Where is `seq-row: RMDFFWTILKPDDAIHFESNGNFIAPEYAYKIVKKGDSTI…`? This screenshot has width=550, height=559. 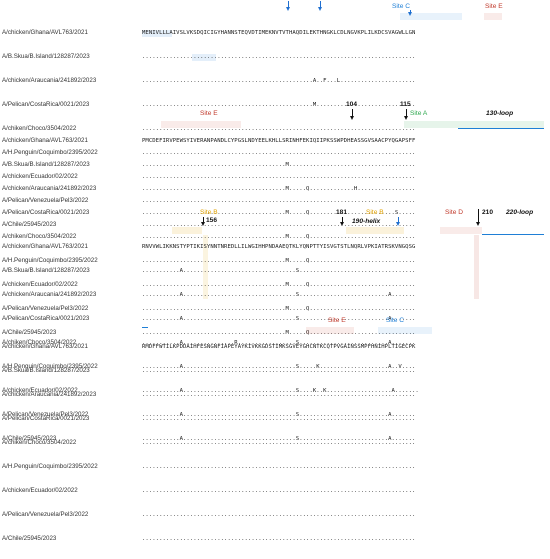
seq-row: RMDFFWTILKPDDAIHFESNGNFIAPEYAYKIVKKGDSTI… is located at coordinates (279, 347).